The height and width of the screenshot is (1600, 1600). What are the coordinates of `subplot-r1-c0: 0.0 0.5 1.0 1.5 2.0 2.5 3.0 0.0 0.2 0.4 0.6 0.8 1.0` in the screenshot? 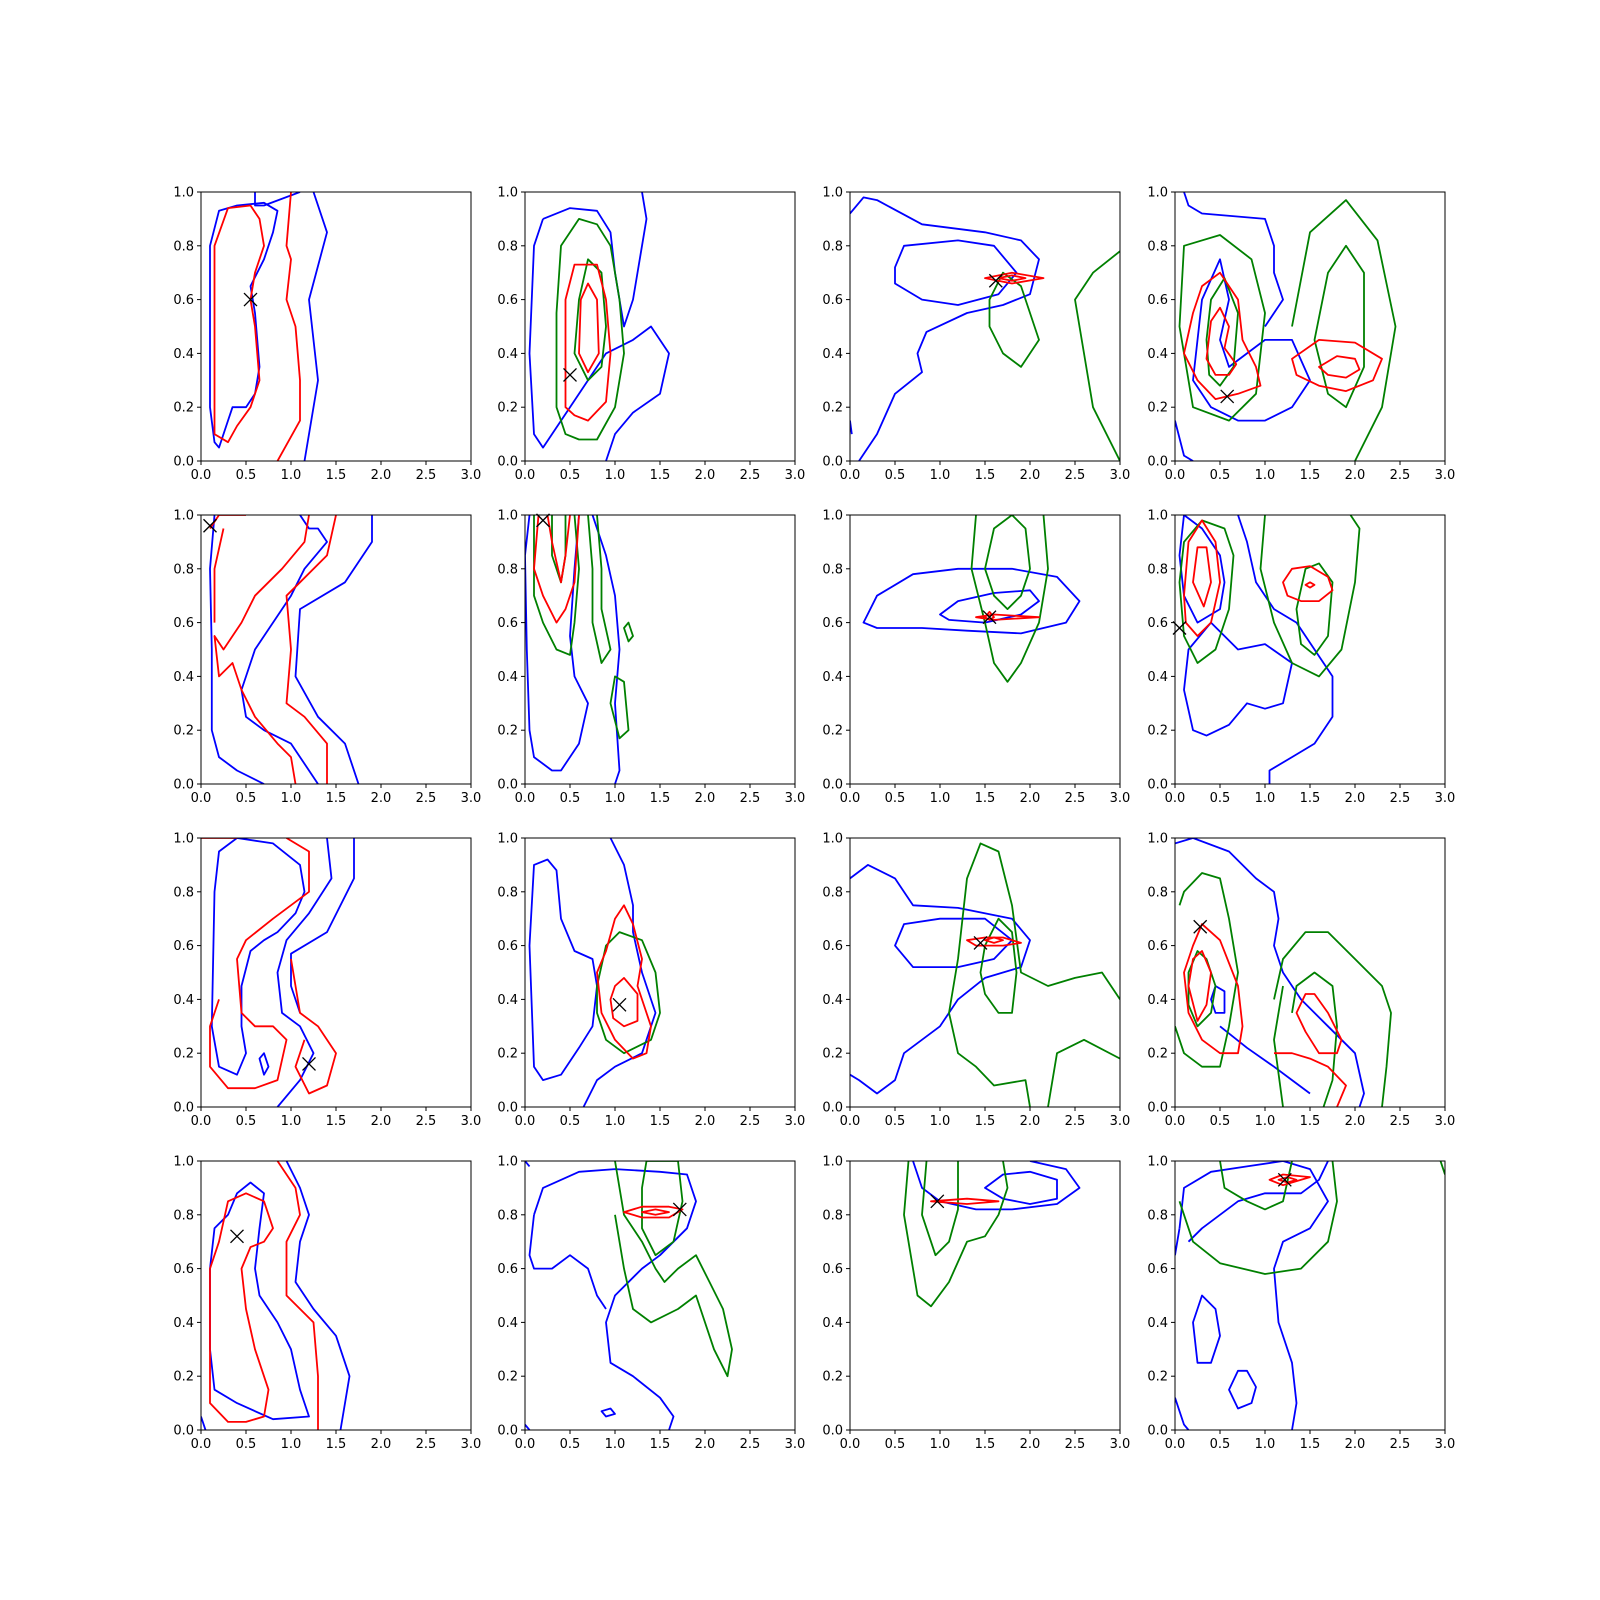 It's located at (327, 658).